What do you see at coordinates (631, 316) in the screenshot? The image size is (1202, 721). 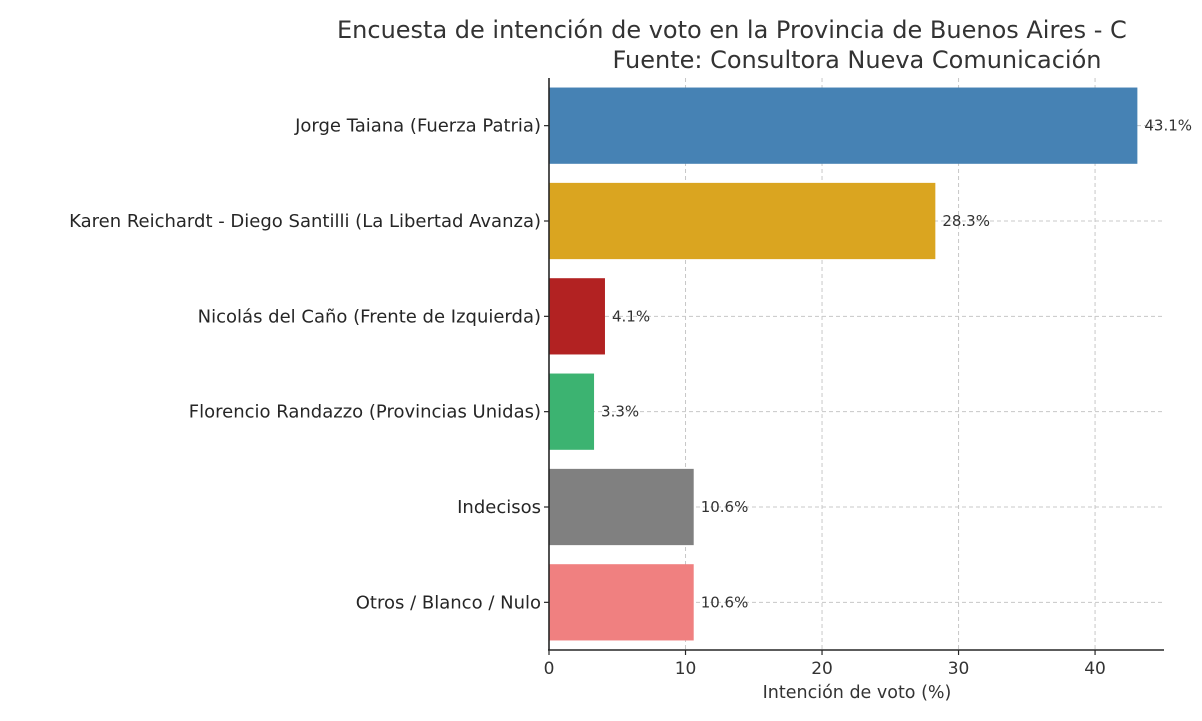 I see `data-label: 4.1%` at bounding box center [631, 316].